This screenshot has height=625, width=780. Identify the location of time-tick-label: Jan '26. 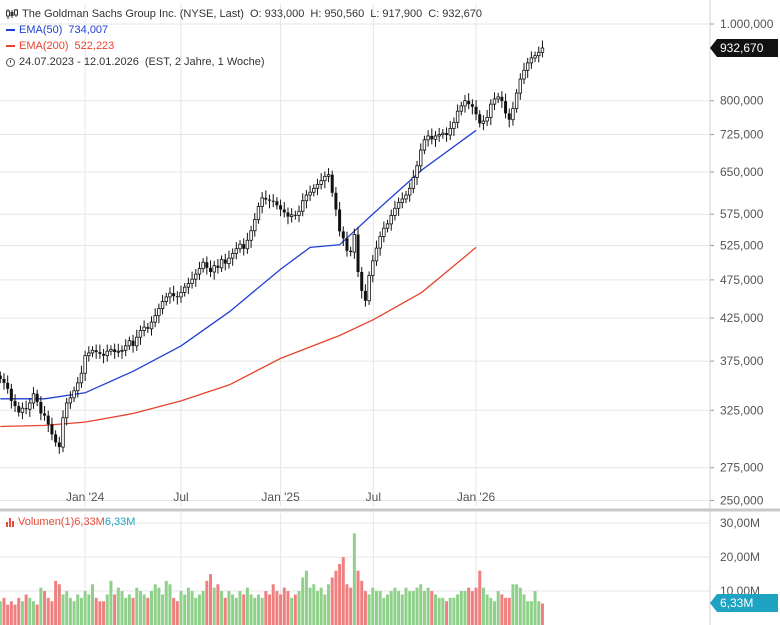
(476, 497).